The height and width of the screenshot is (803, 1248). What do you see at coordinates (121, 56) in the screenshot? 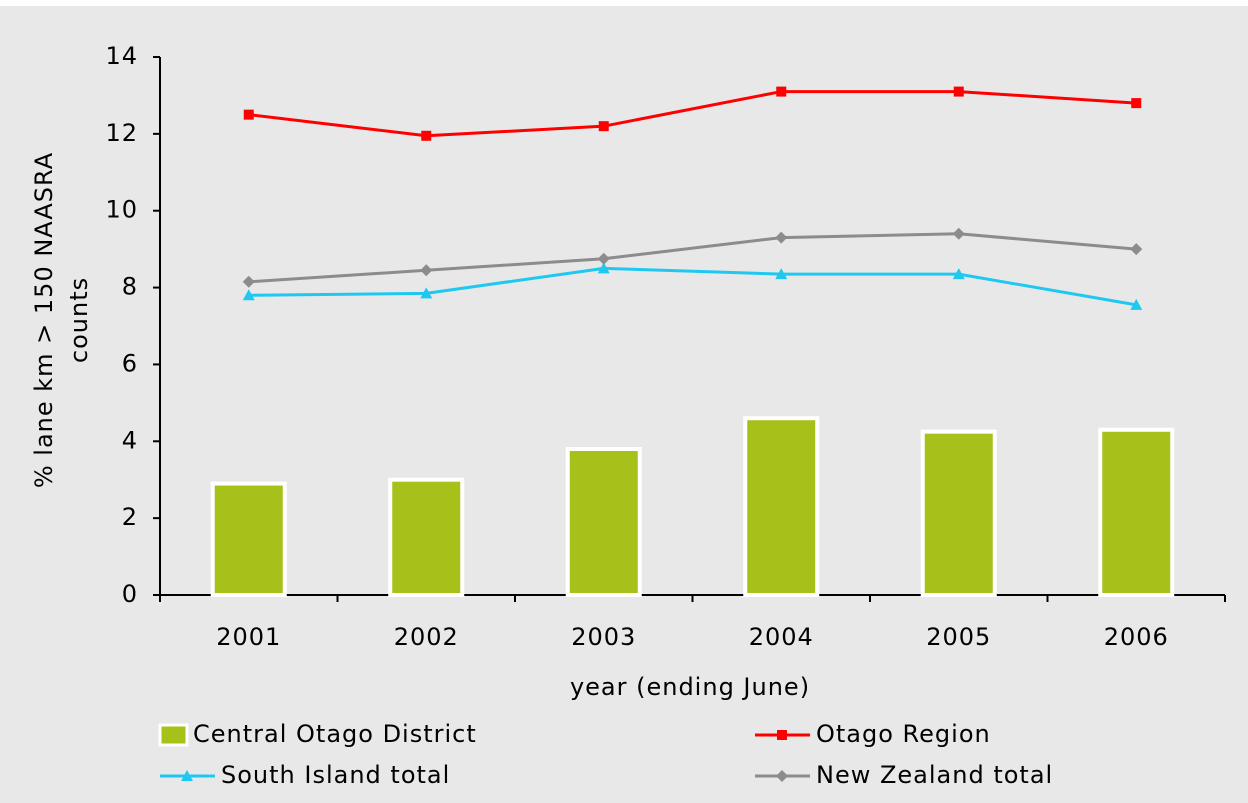
I see `y-tick-label: 14` at bounding box center [121, 56].